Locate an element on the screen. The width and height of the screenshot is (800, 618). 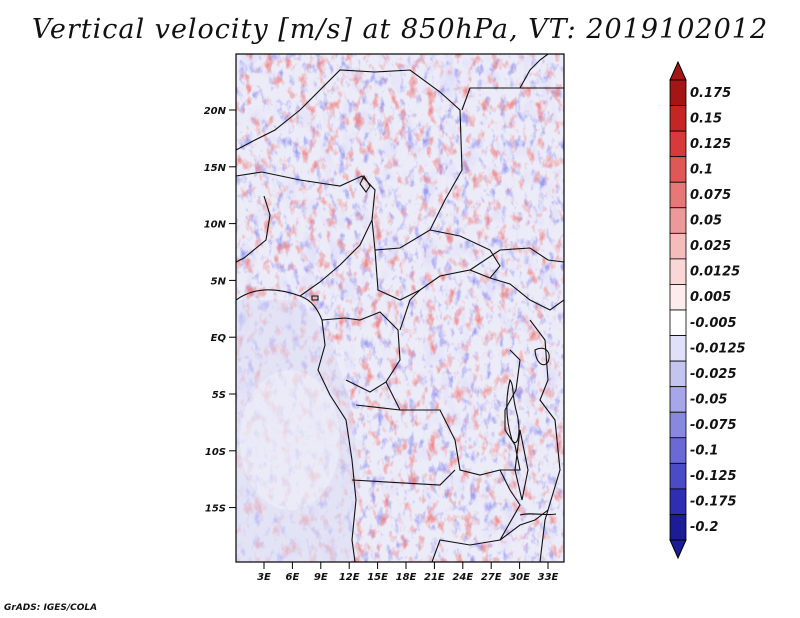
colorbar-label: 0.025 is located at coordinates (710, 246).